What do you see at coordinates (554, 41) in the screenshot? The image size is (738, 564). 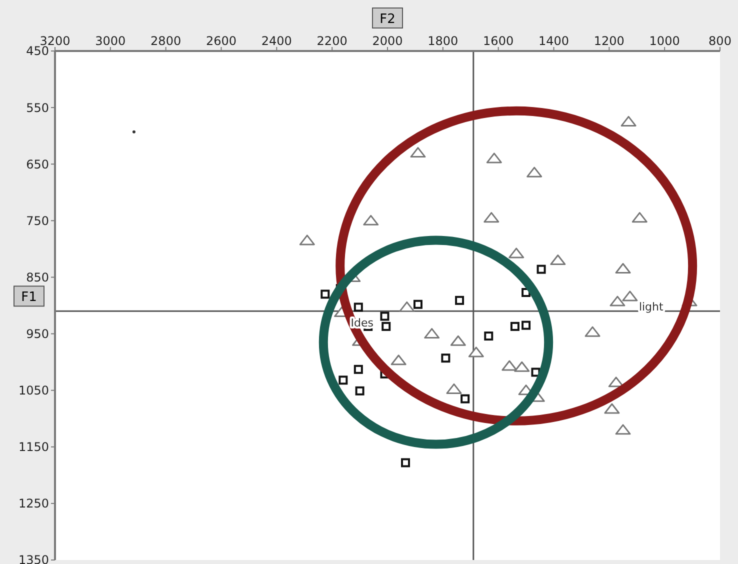 I see `x-tick-label: 1400` at bounding box center [554, 41].